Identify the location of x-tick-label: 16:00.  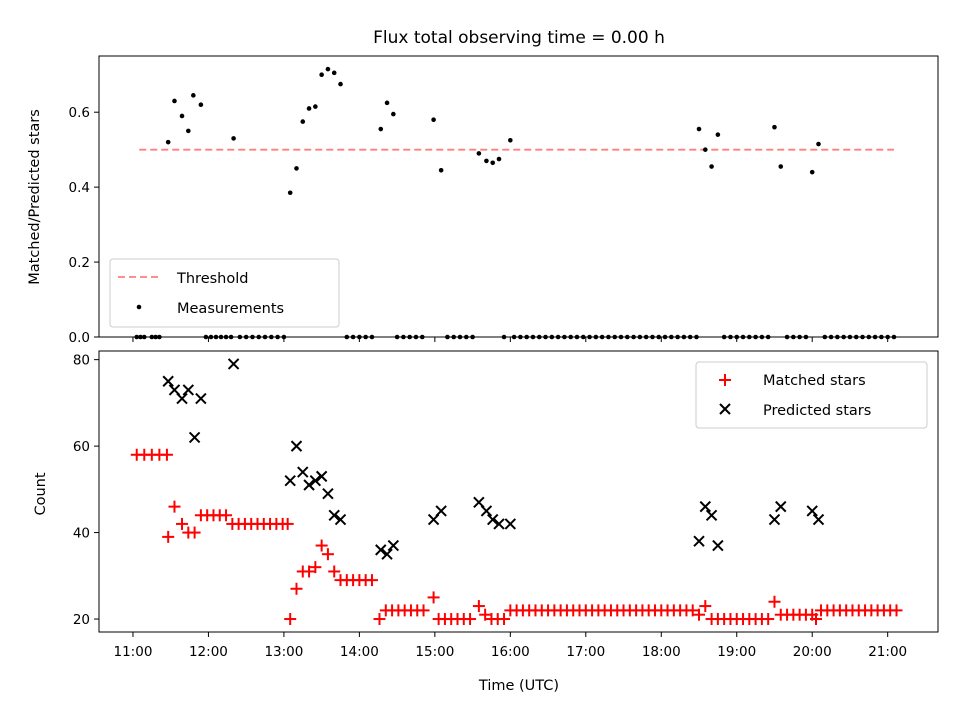
(510, 652).